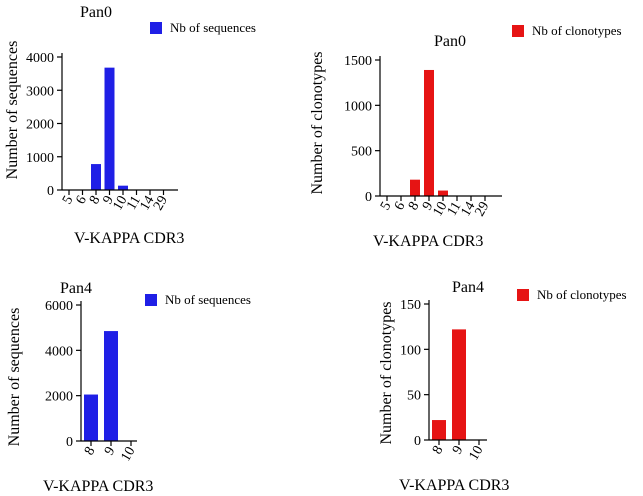 Image resolution: width=643 pixels, height=496 pixels. Describe the element at coordinates (410, 305) in the screenshot. I see `y-tick-label: 150` at that location.